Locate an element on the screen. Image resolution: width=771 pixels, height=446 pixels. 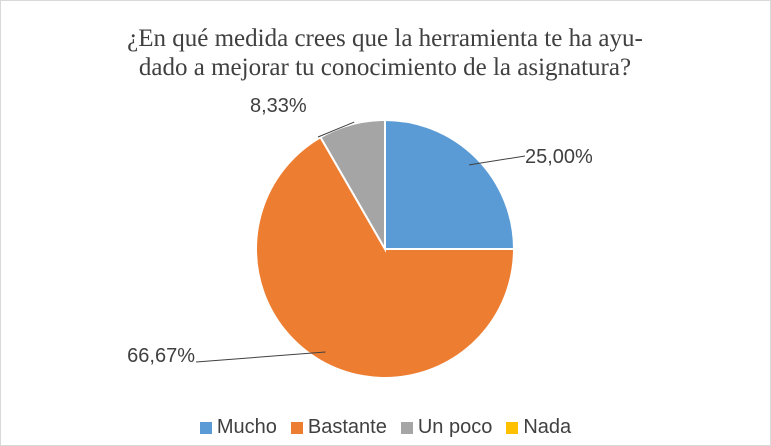
leader-line-bastante is located at coordinates (260, 357).